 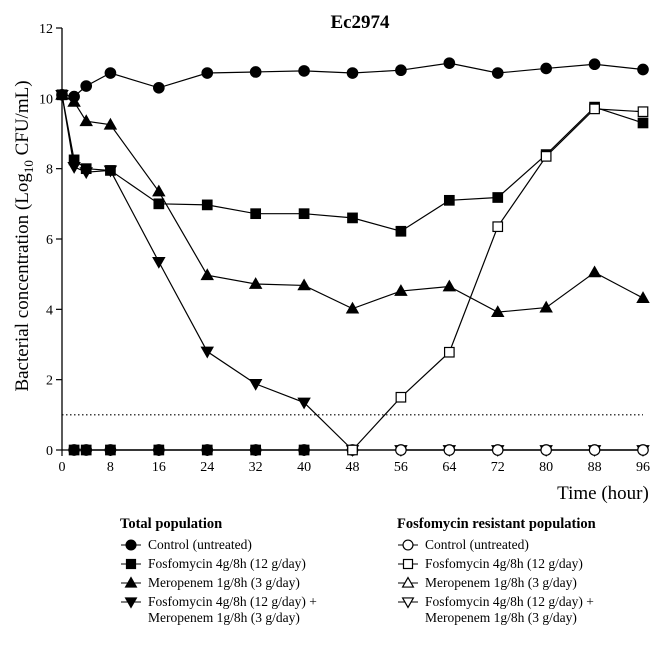 What do you see at coordinates (46, 29) in the screenshot?
I see `y-tick-label: 12` at bounding box center [46, 29].